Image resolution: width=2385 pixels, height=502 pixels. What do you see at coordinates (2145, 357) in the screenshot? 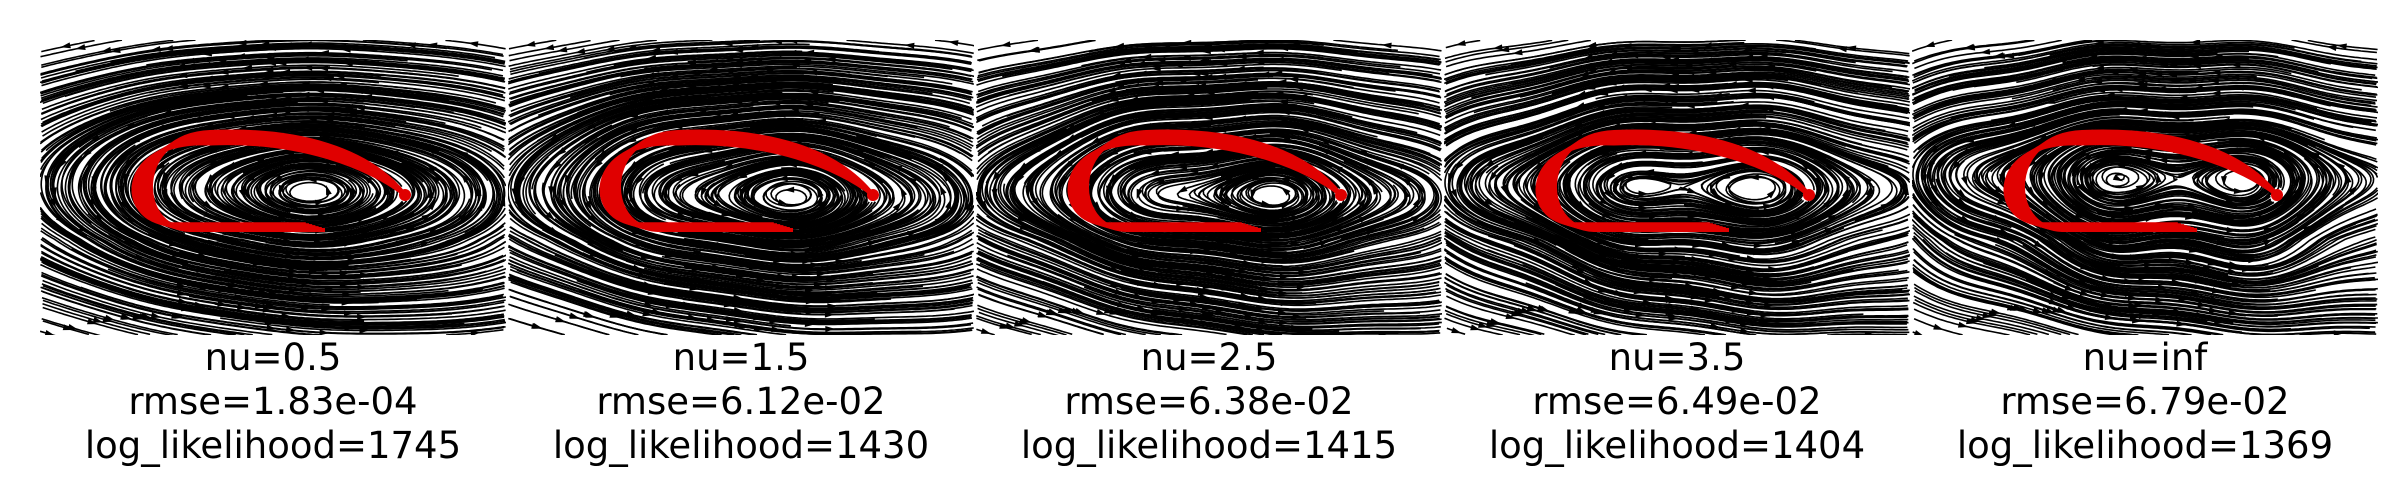
I see `nu-label: nu=inf` at bounding box center [2145, 357].